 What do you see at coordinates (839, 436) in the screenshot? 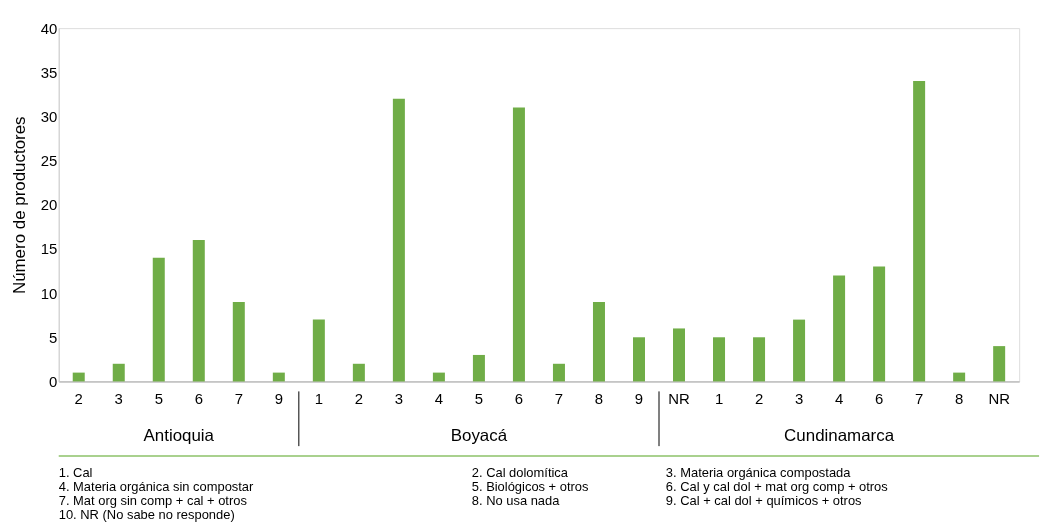
I see `text: Cundinamarca` at bounding box center [839, 436].